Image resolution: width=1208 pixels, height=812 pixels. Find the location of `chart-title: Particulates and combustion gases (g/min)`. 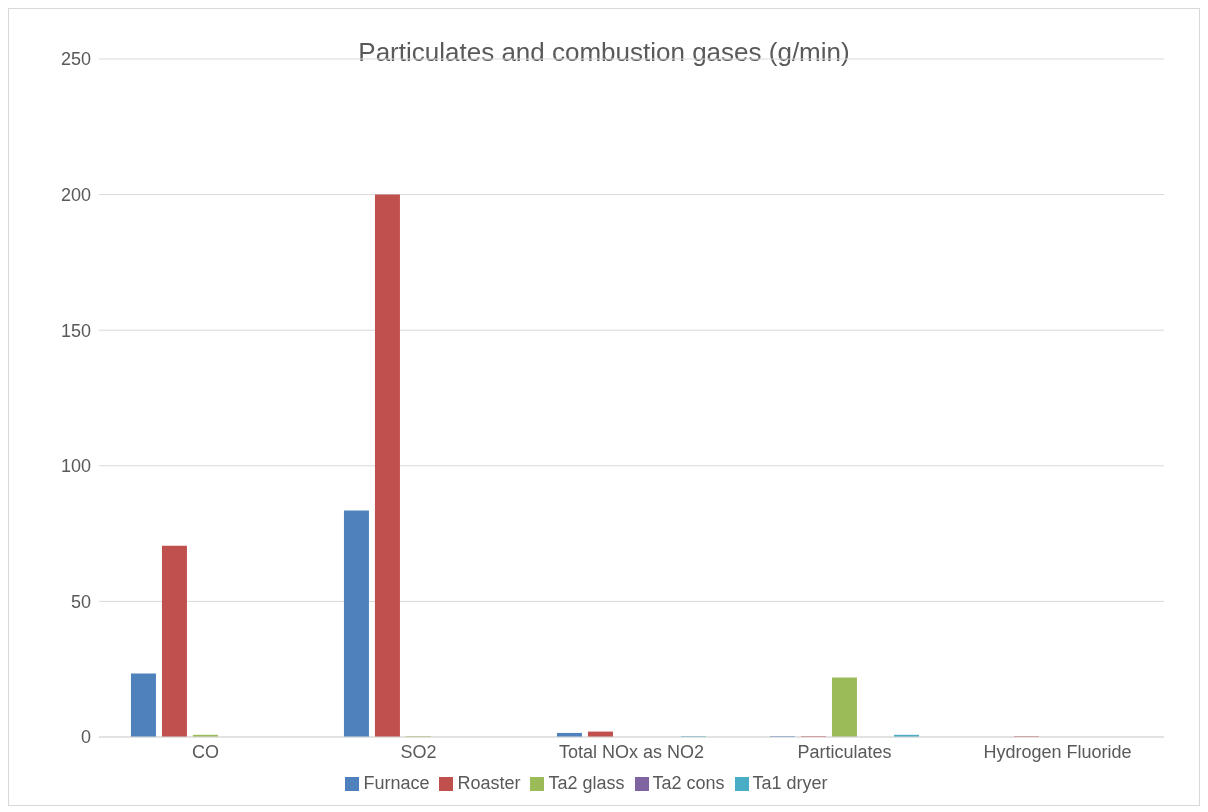

chart-title: Particulates and combustion gases (g/min) is located at coordinates (604, 52).